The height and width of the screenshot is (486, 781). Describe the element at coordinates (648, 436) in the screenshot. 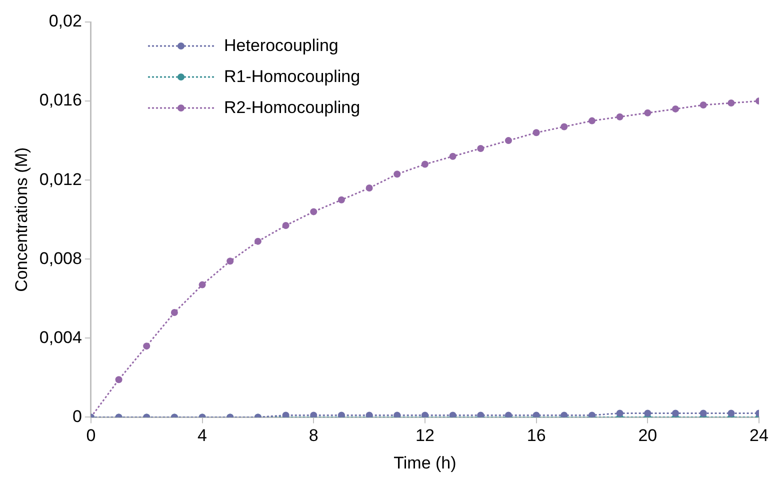

I see `x-tick-label: 20` at that location.